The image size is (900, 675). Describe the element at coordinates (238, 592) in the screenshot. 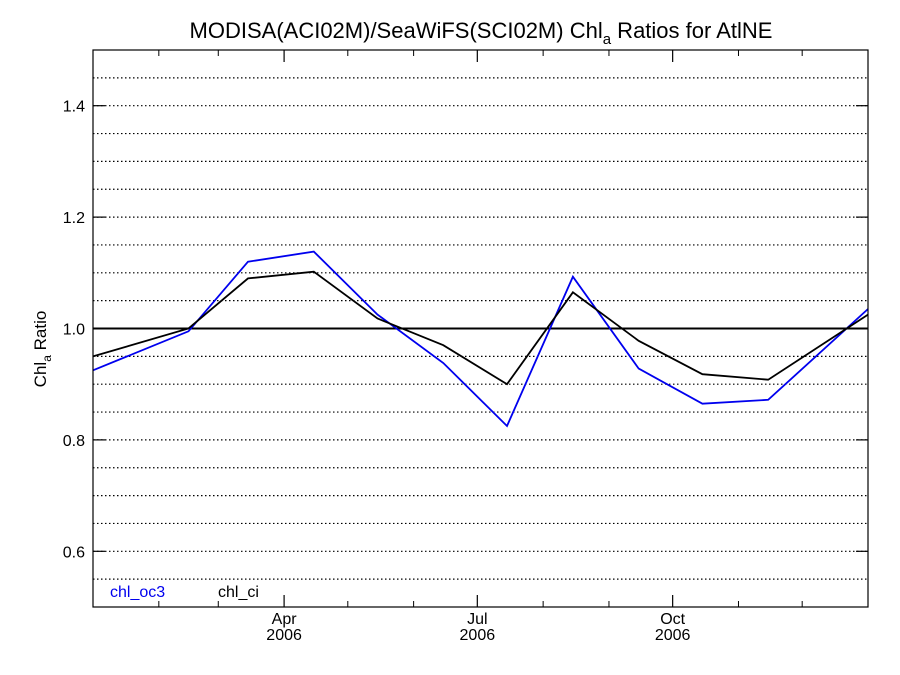

I see `legend-entry-chl_ci: chl_ci` at that location.